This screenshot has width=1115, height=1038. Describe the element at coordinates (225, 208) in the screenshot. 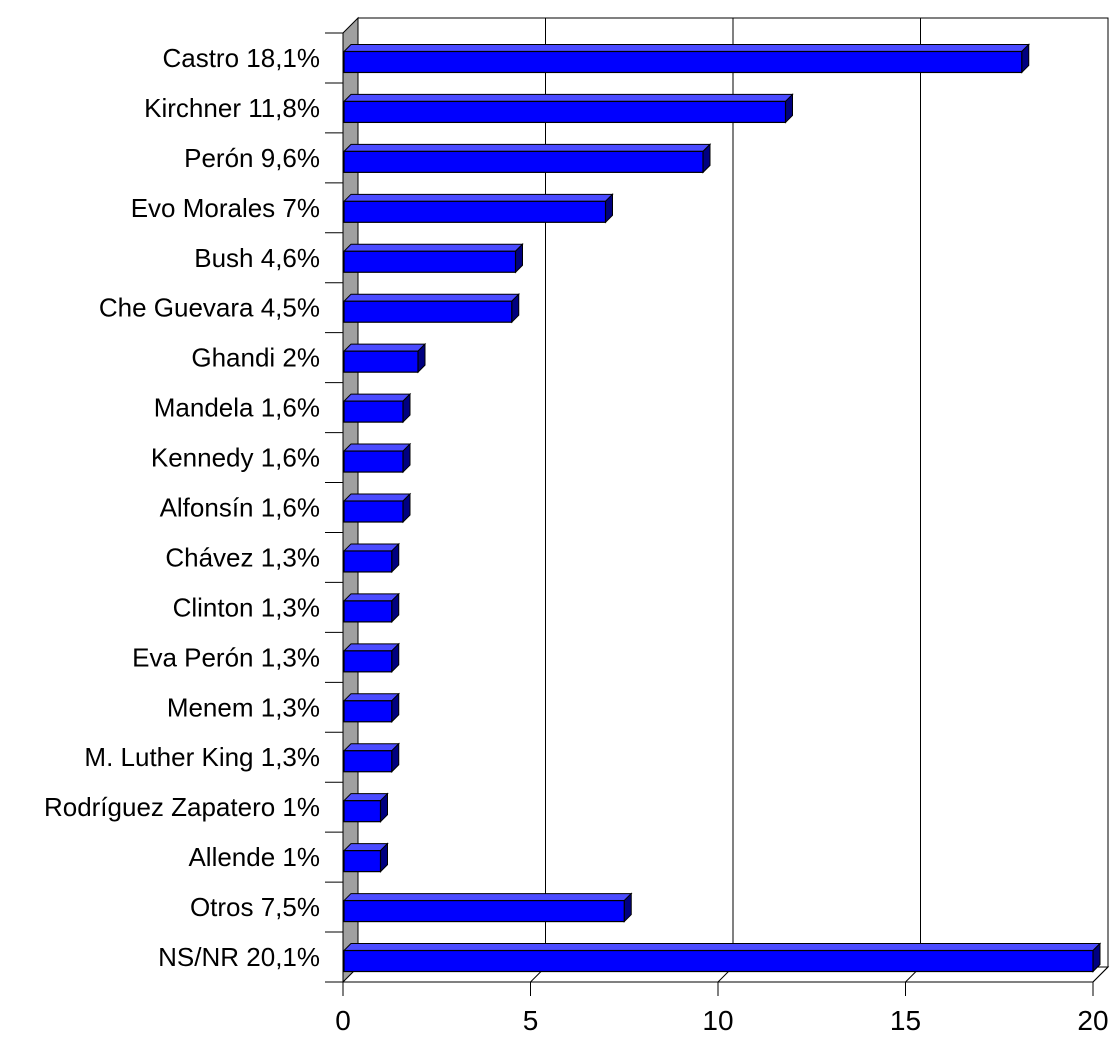

I see `category-label: Evo Morales 7%` at that location.